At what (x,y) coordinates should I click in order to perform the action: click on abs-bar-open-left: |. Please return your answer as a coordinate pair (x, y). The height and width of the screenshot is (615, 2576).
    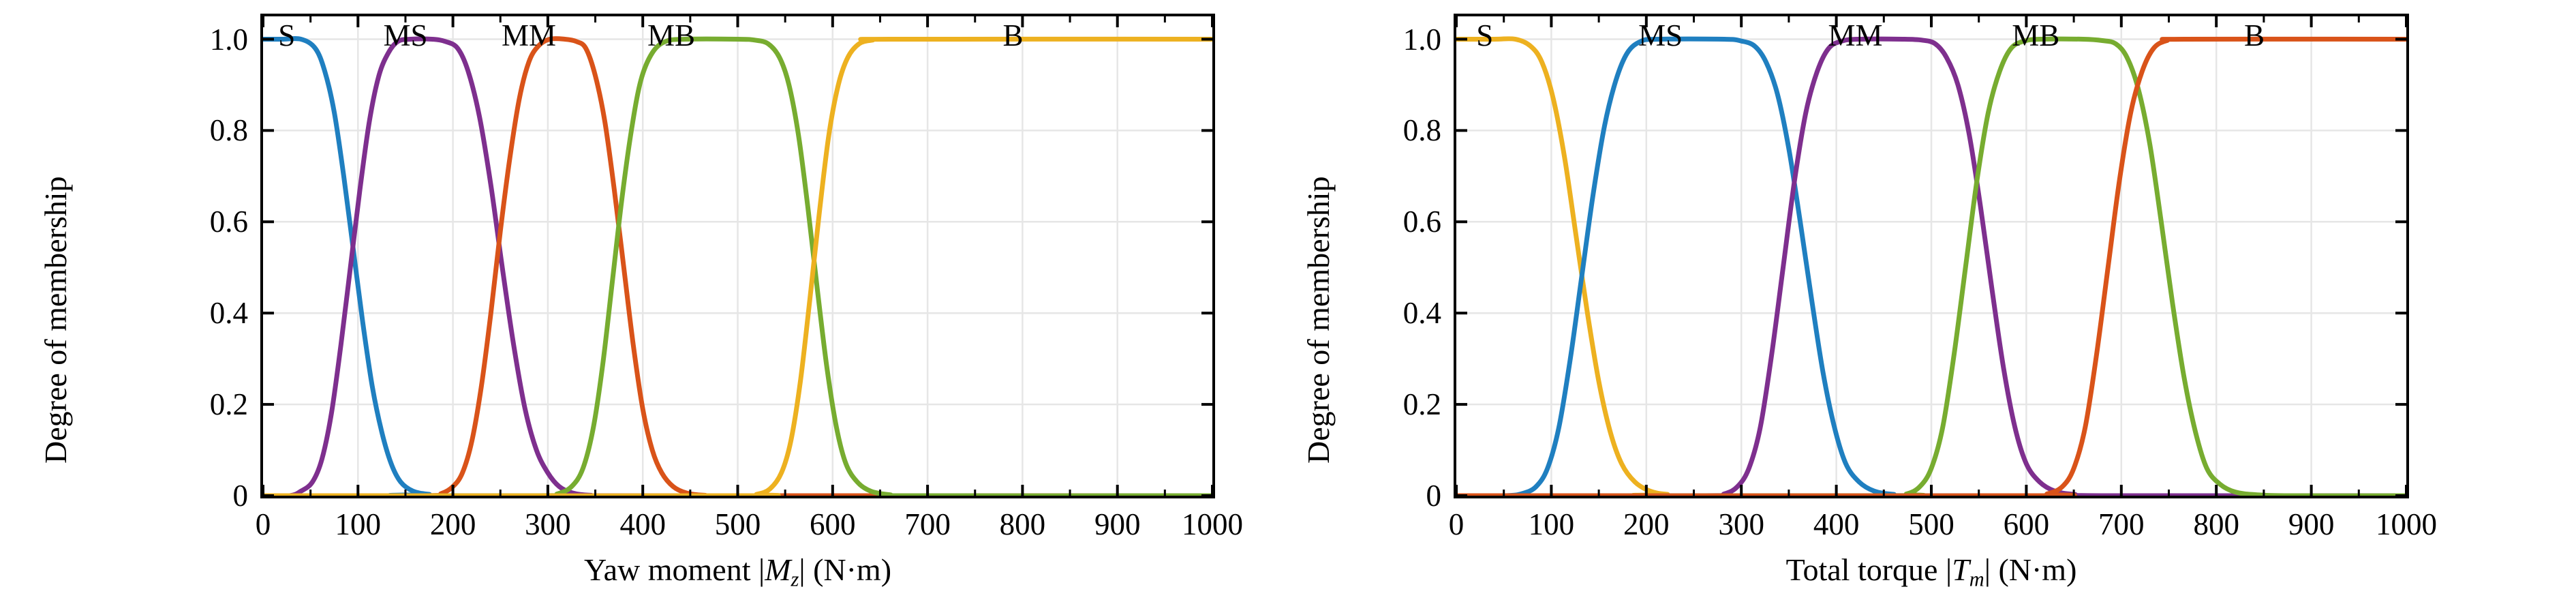
    Looking at the image, I should click on (762, 569).